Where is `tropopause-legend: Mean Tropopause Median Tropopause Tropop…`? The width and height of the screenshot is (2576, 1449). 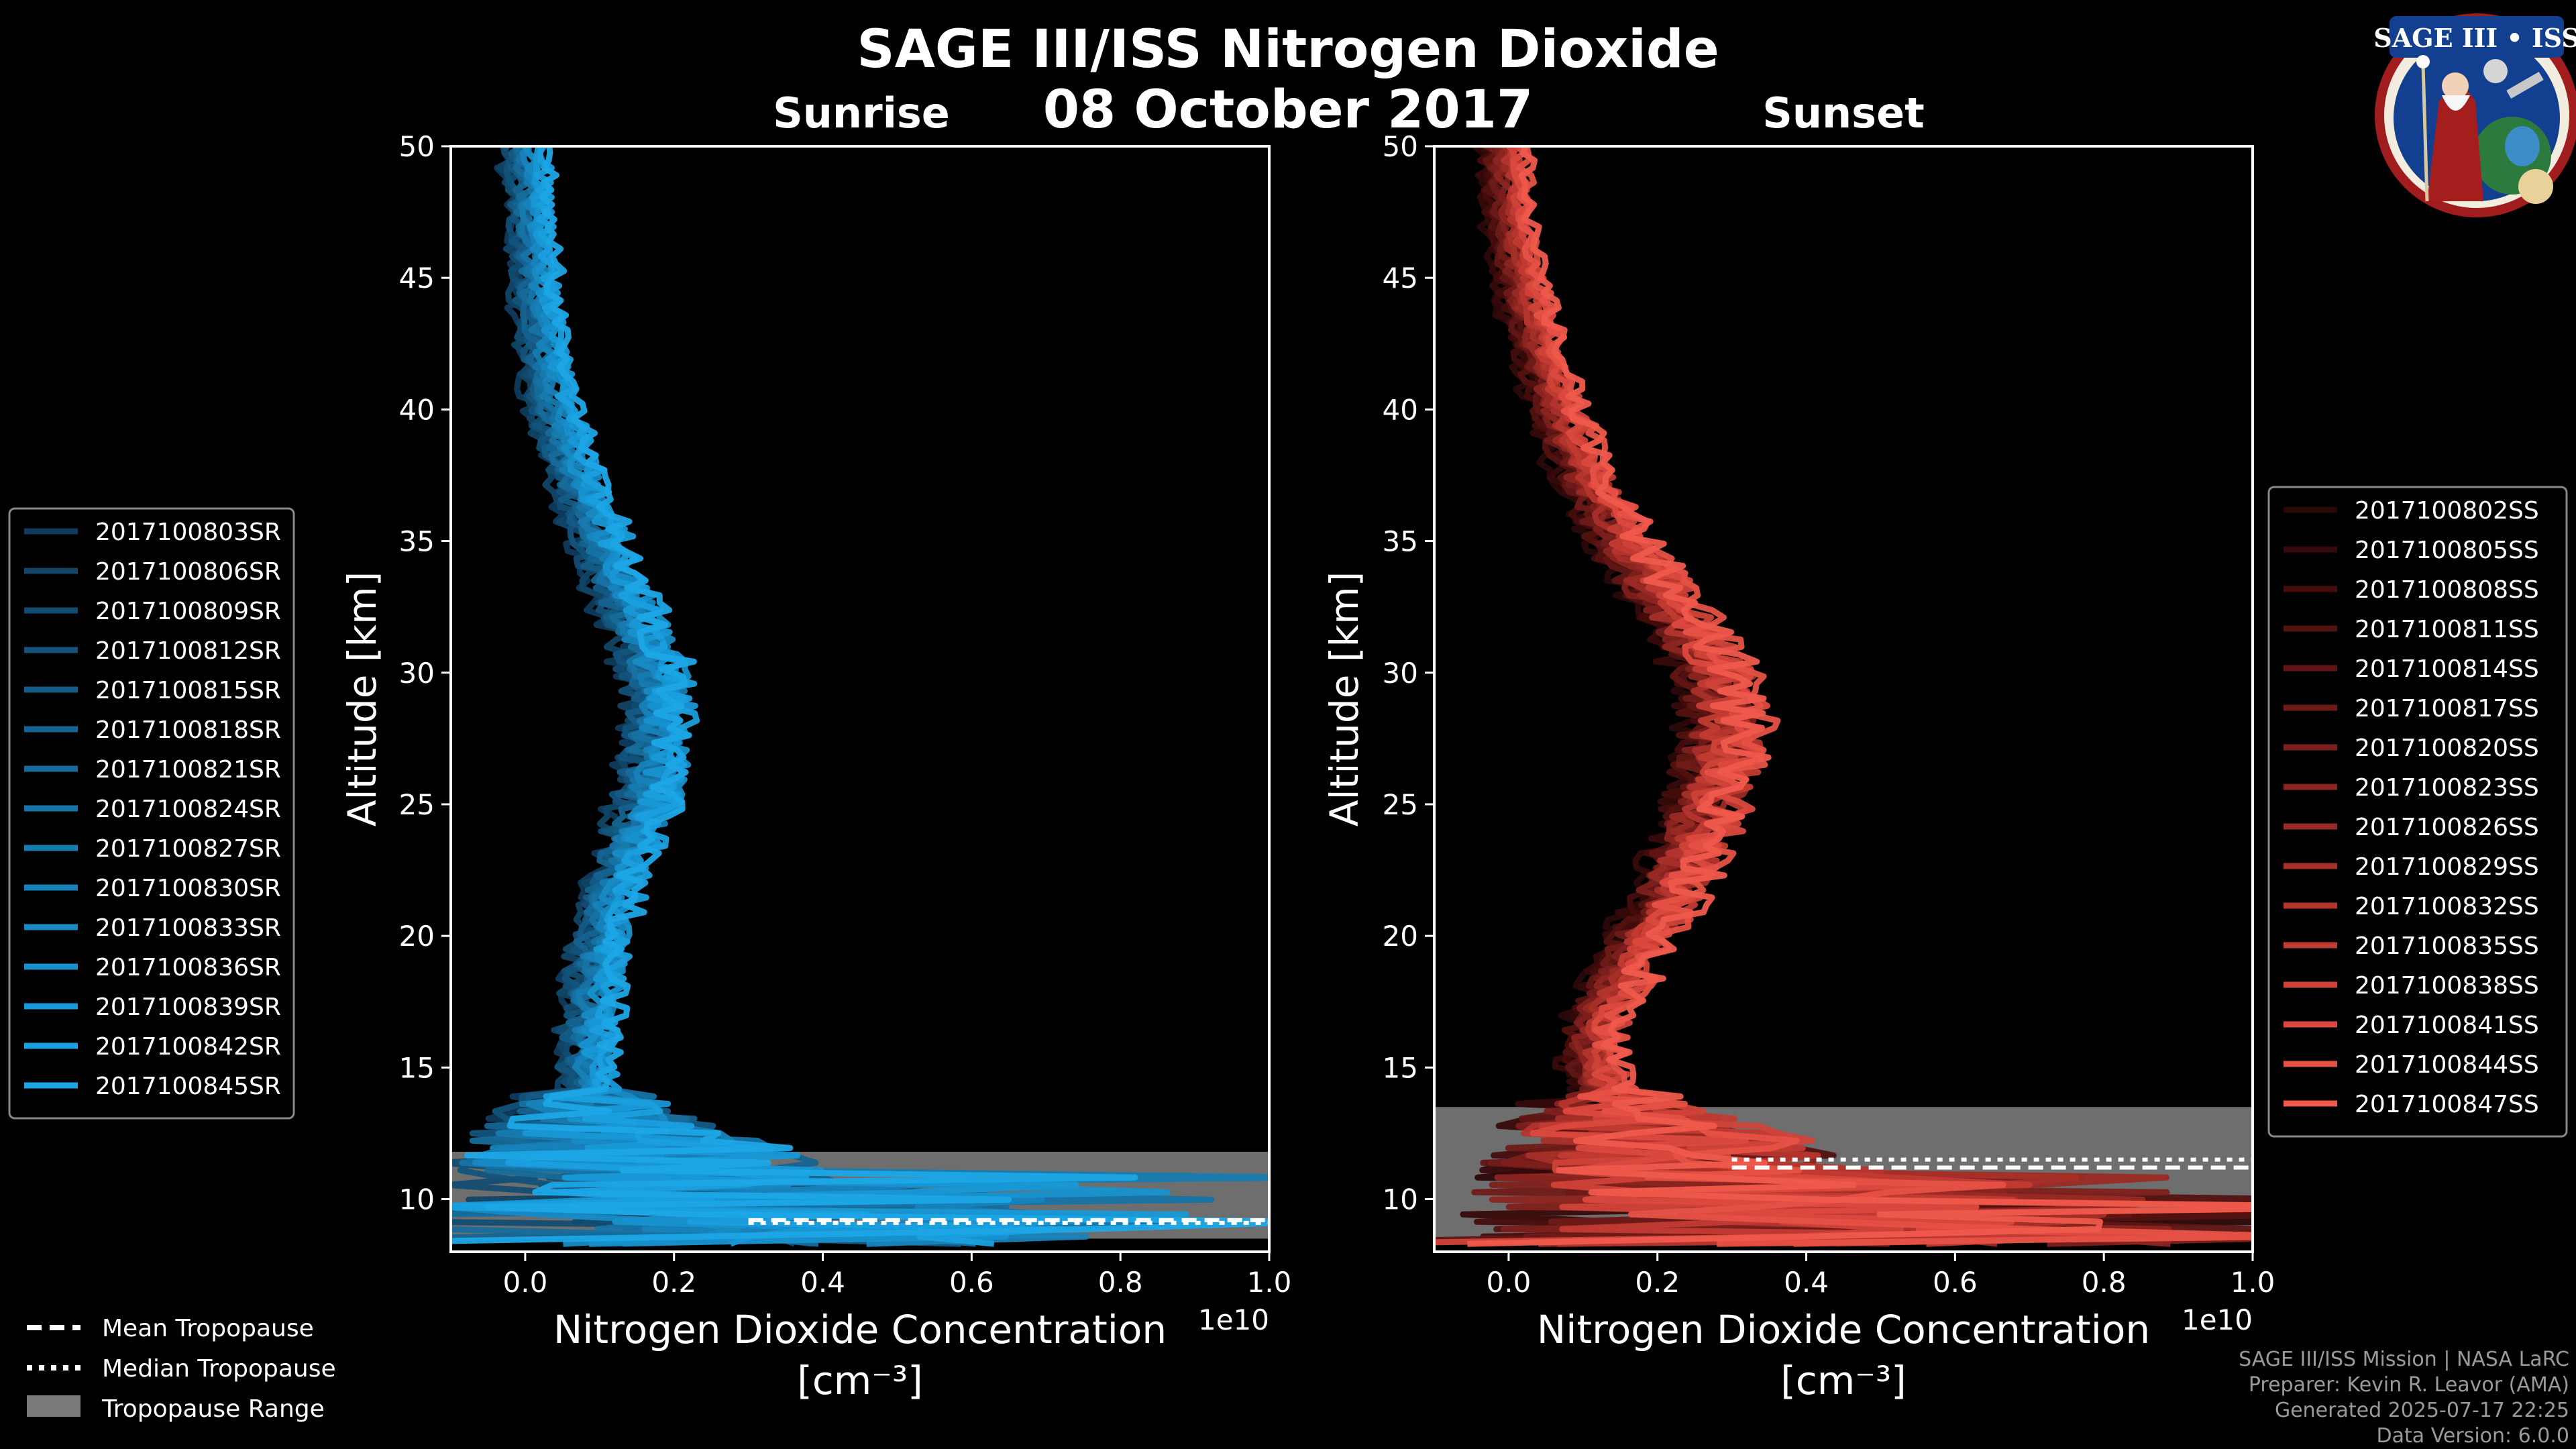 tropopause-legend: Mean Tropopause Median Tropopause Tropop… is located at coordinates (181, 1369).